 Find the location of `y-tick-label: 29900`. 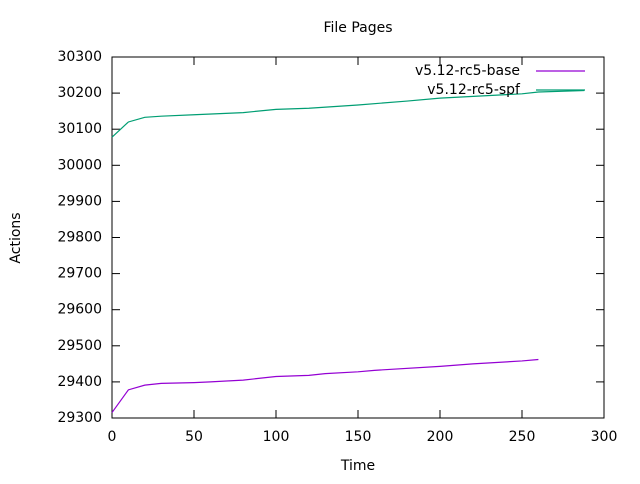

y-tick-label: 29900 is located at coordinates (79, 201).